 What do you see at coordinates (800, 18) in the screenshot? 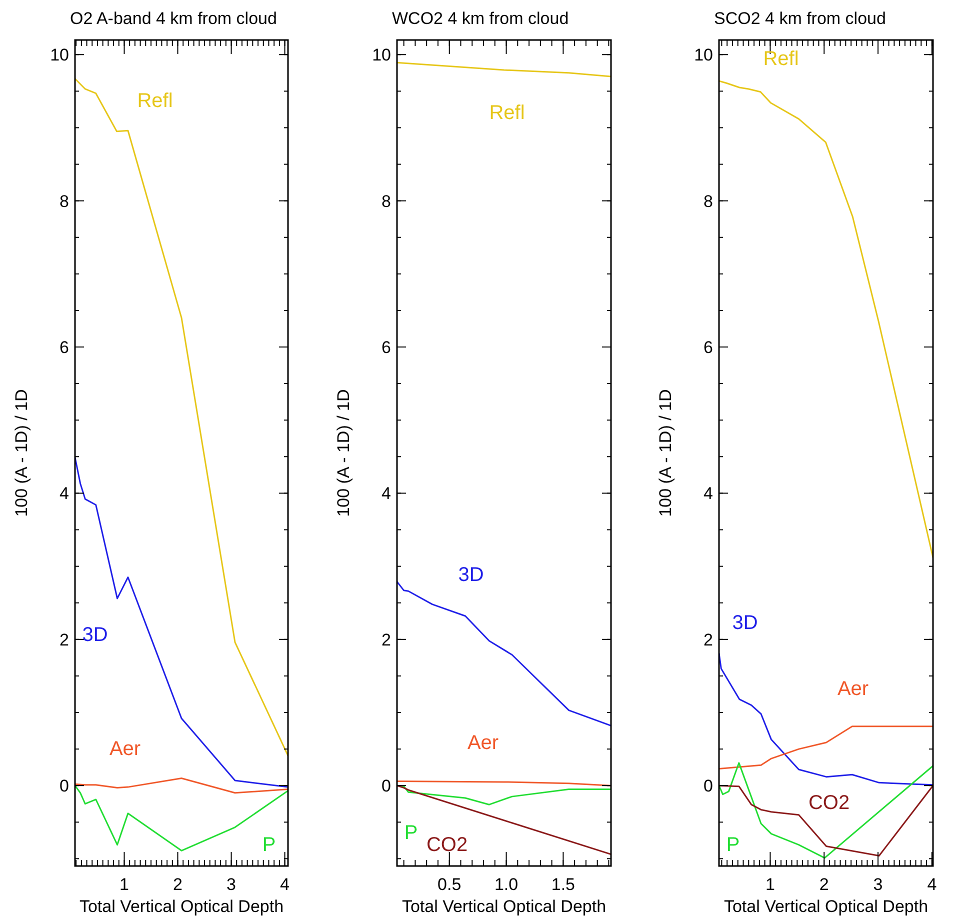
I see `chart-title: SCO2 4 km from cloud` at bounding box center [800, 18].